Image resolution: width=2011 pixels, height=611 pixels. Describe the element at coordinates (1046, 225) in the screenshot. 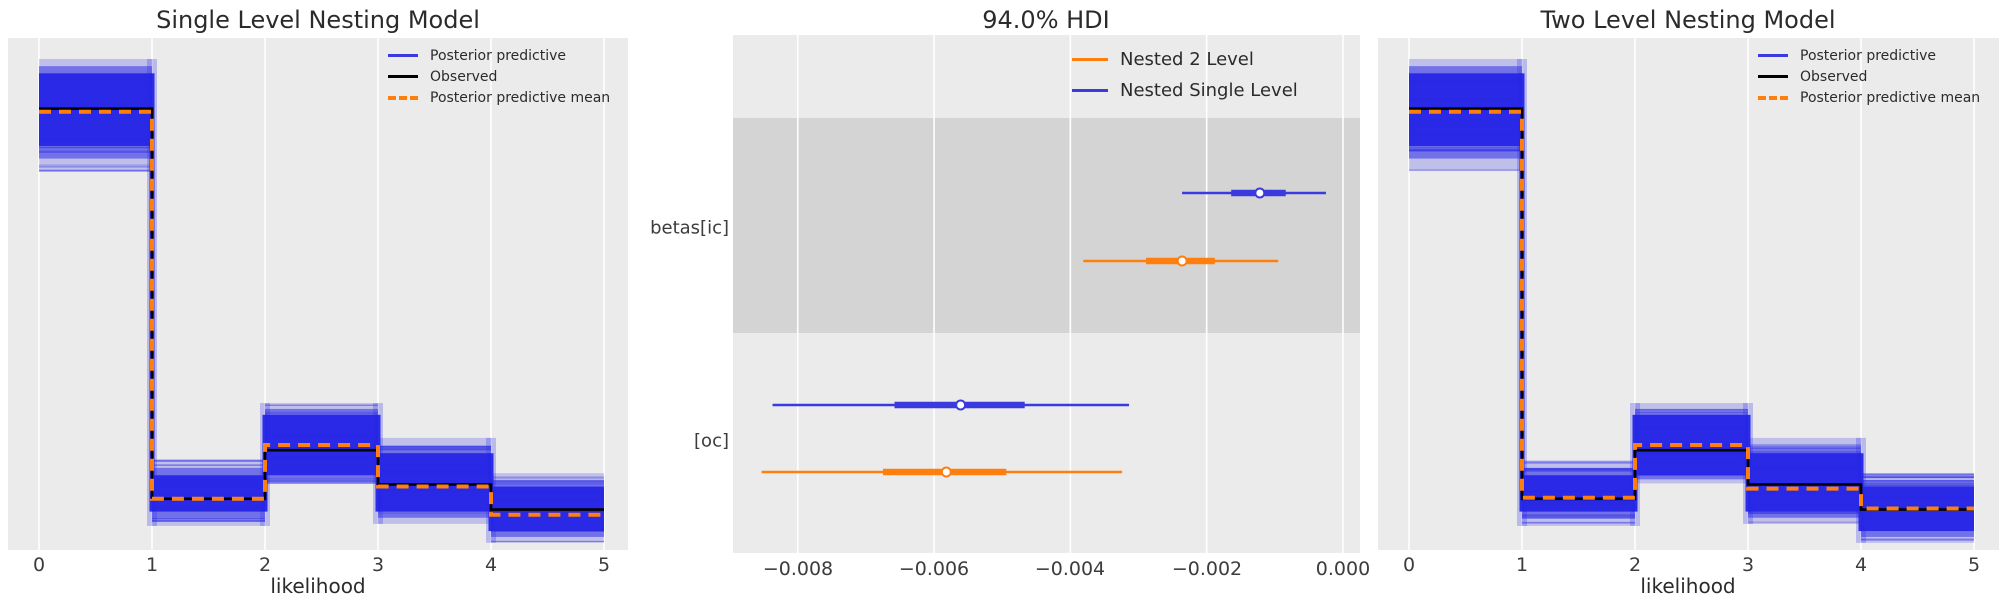

I see `shaded-row-band` at that location.